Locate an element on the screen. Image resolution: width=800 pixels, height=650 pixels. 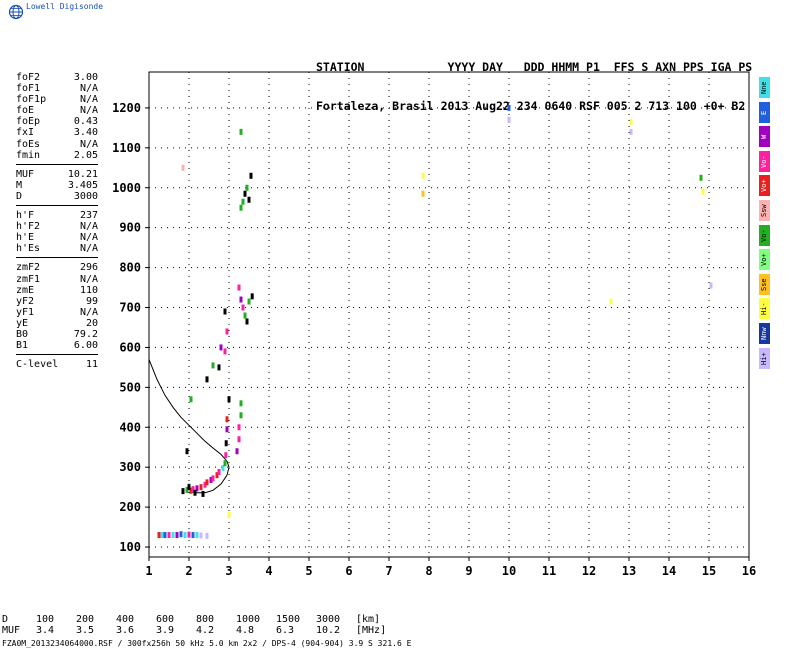
param-value: 237 is located at coordinates (88, 216).